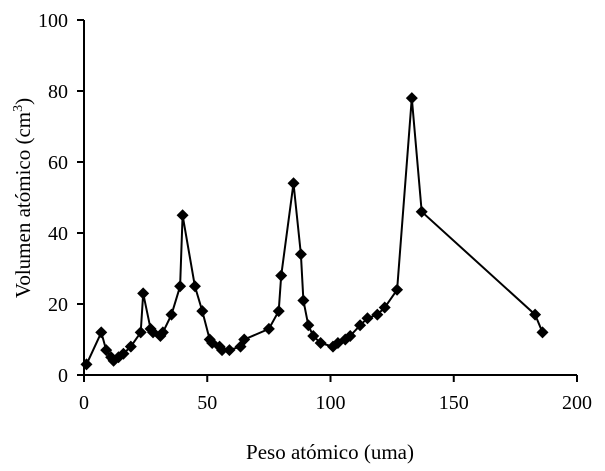  Describe the element at coordinates (58, 305) in the screenshot. I see `y-tick-label: 20` at that location.